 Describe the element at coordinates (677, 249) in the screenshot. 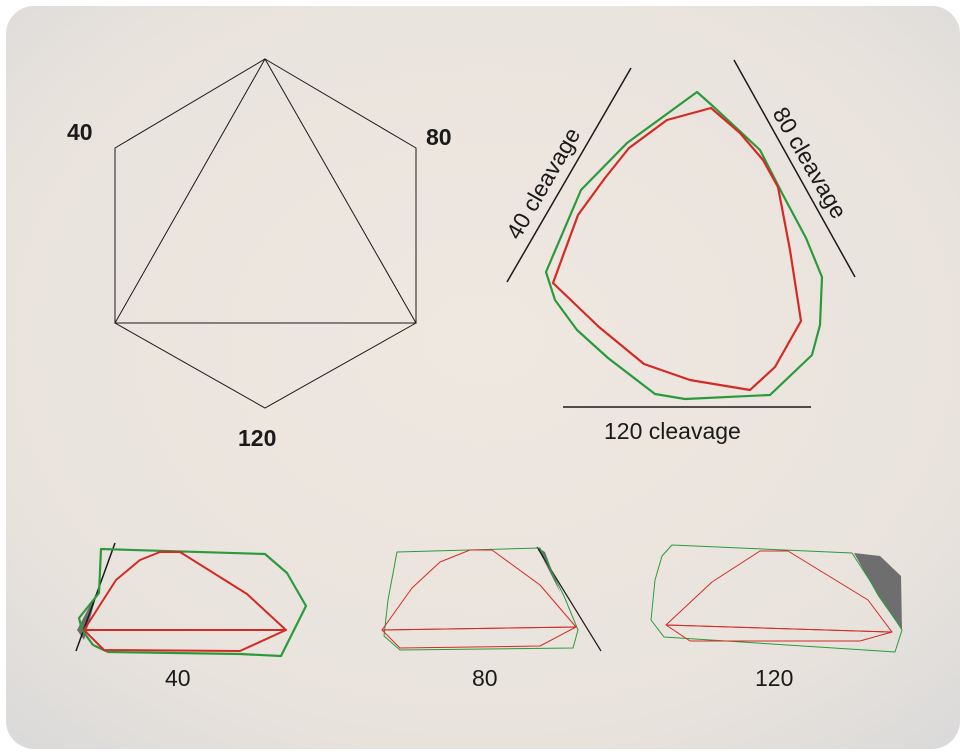

I see `red-outline` at that location.